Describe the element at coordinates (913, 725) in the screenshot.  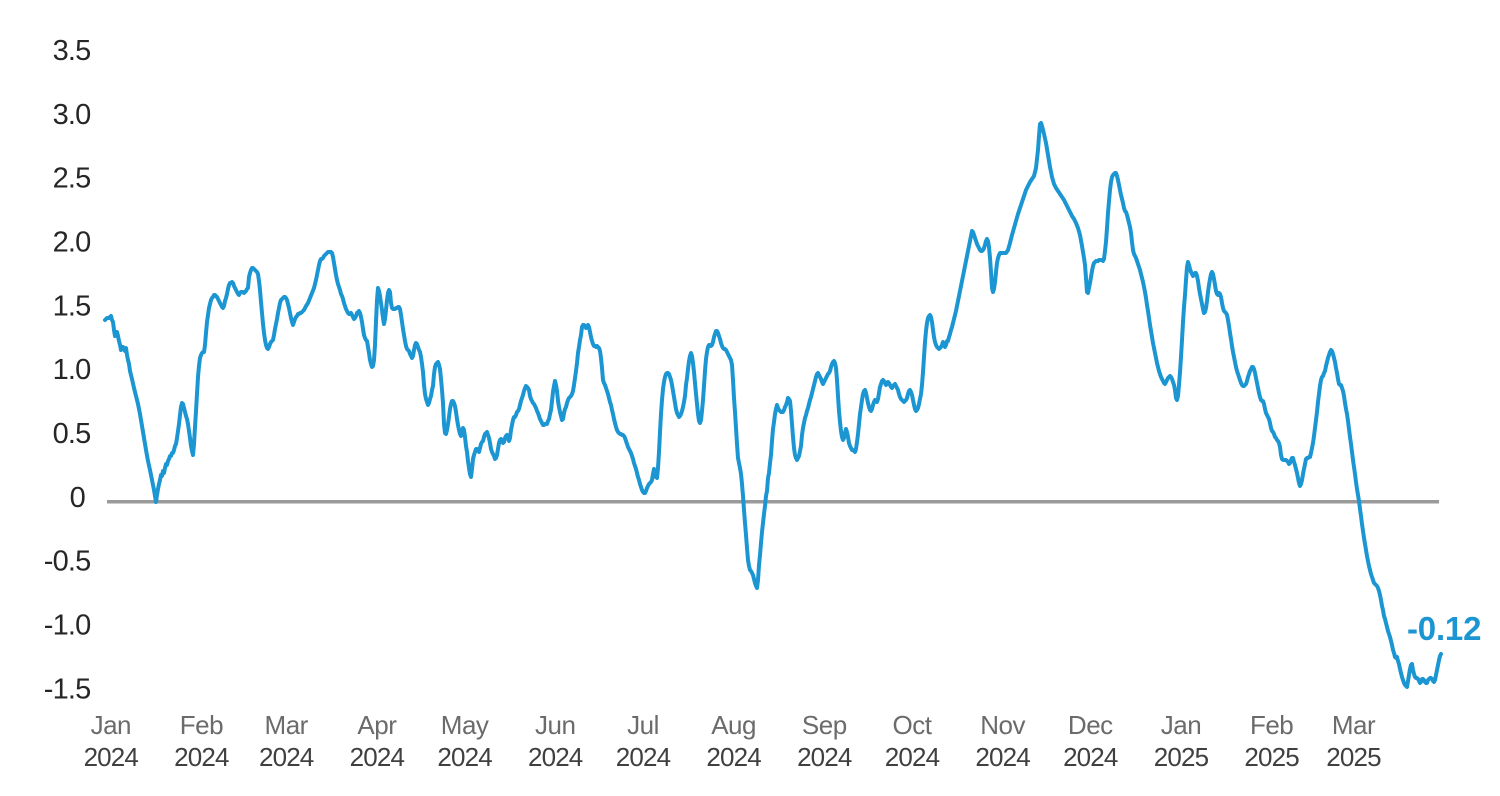
I see `svg-text: Oct` at that location.